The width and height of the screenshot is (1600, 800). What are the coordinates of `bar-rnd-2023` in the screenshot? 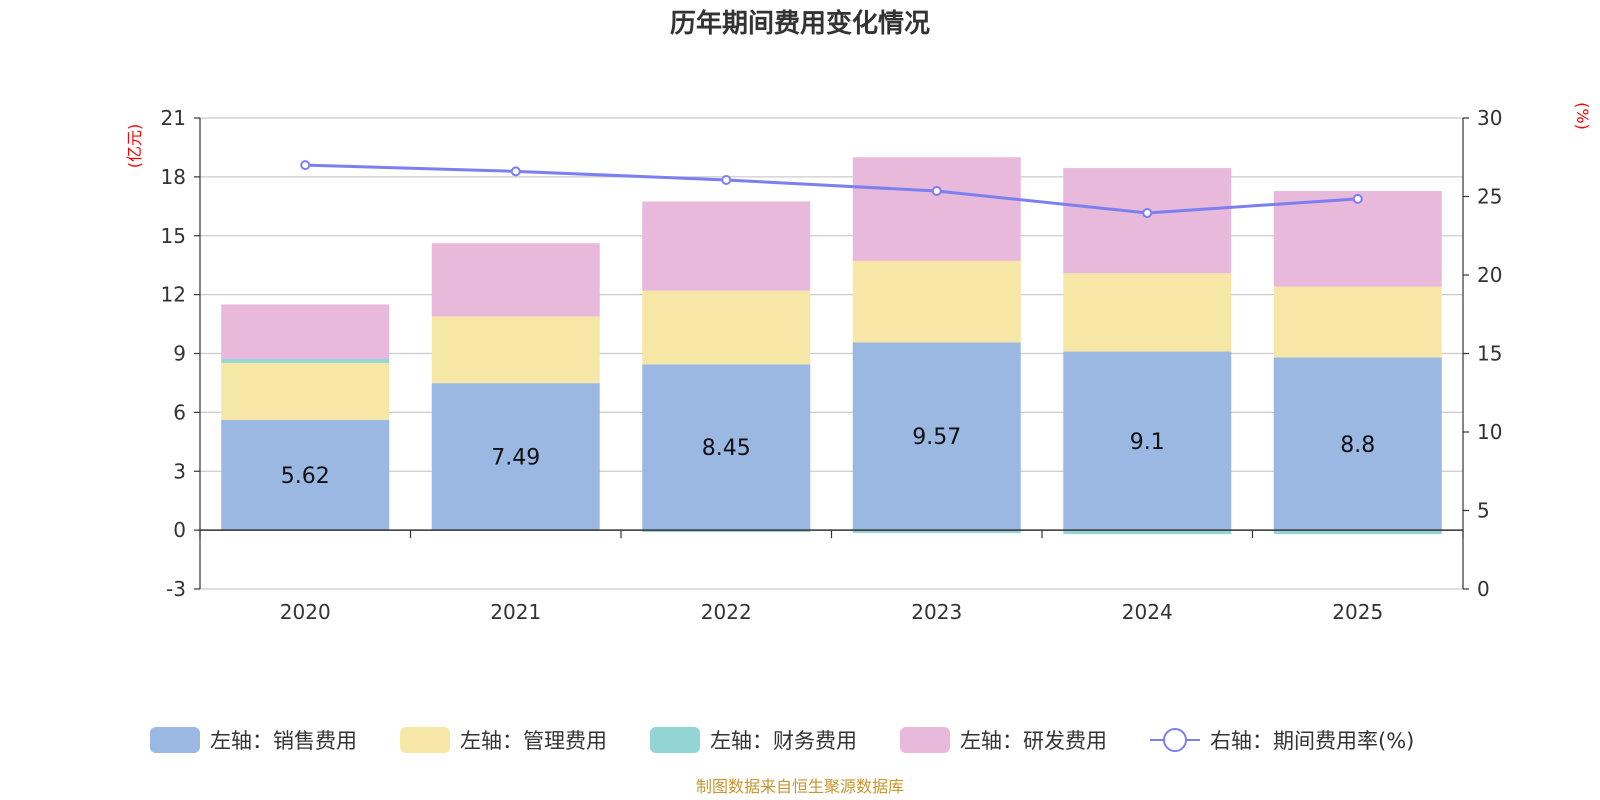 It's located at (936, 209).